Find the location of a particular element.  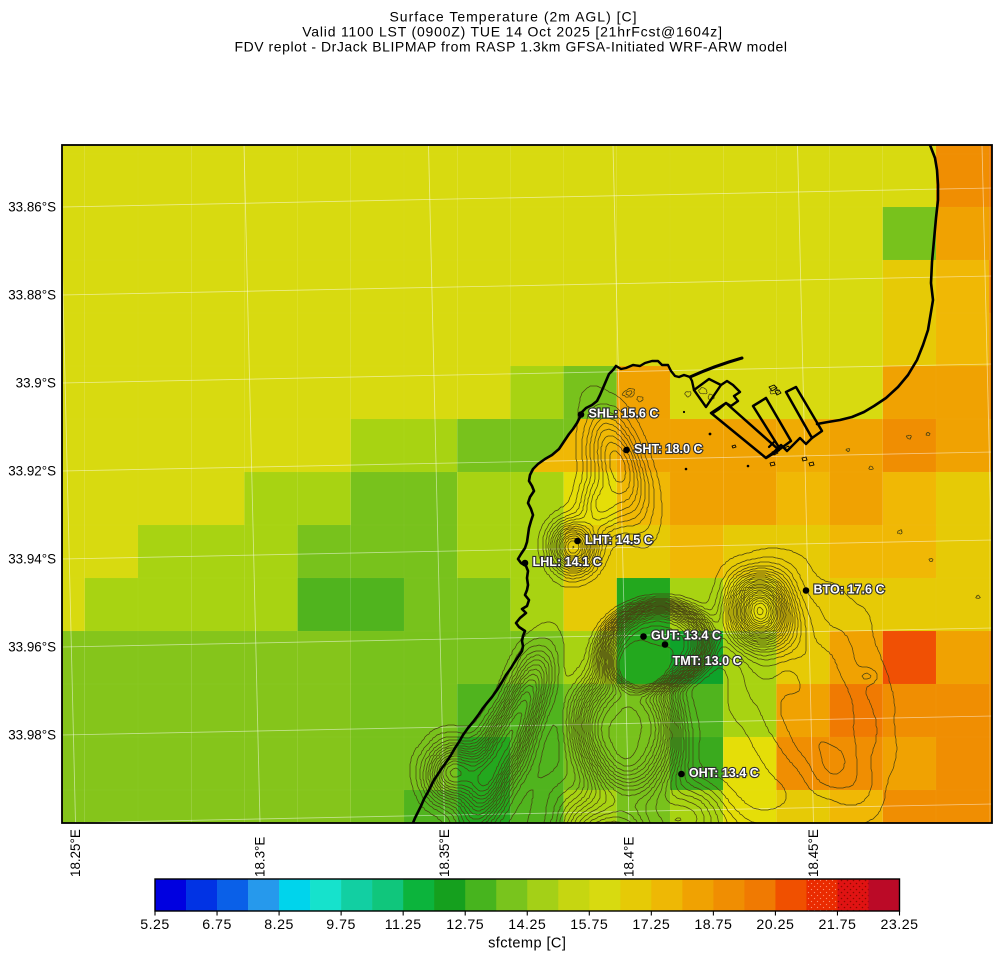

svg-text: GUT: 13.4 C is located at coordinates (686, 636).